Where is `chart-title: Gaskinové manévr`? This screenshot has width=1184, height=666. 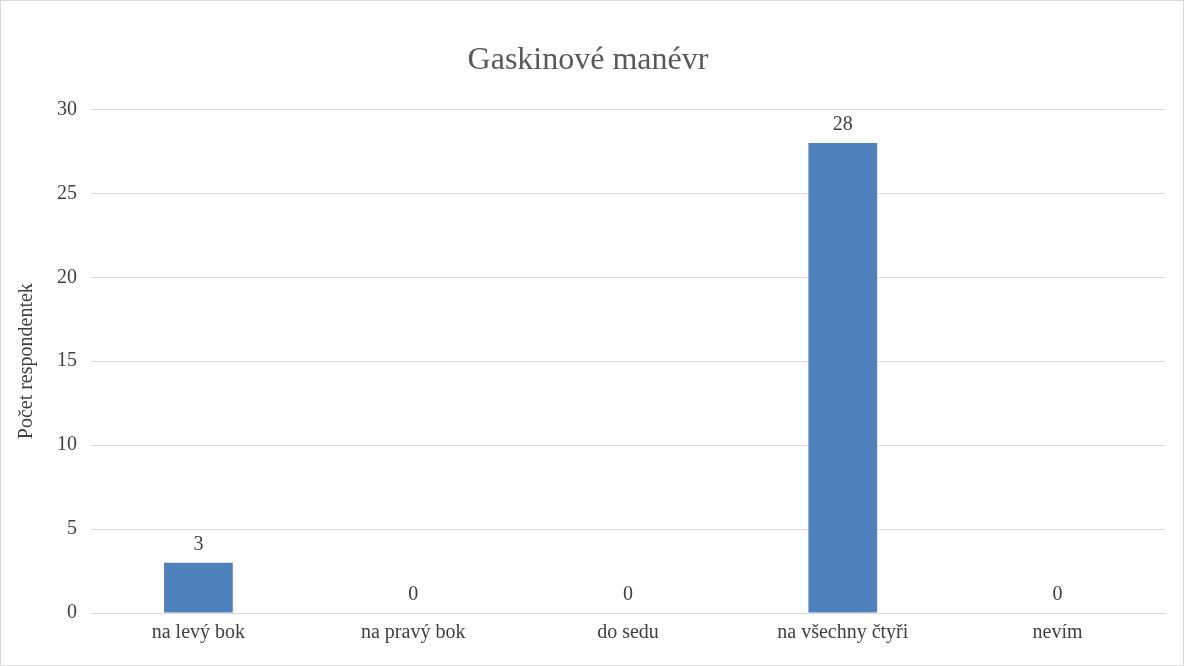
chart-title: Gaskinové manévr is located at coordinates (588, 57).